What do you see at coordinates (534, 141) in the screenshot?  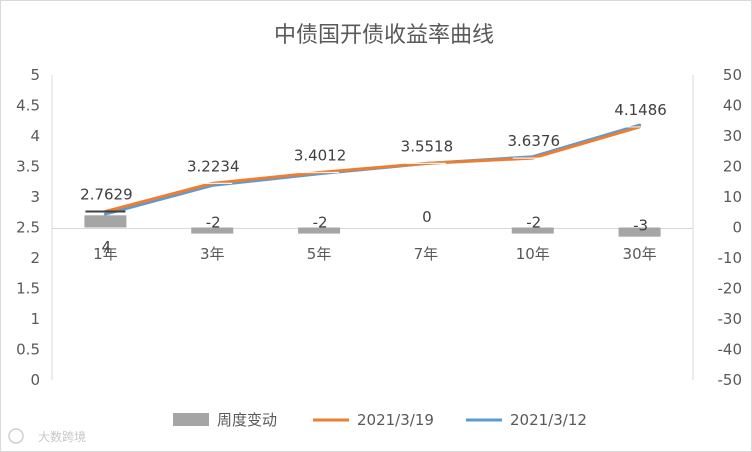 I see `line-data-label: 3.6376` at bounding box center [534, 141].